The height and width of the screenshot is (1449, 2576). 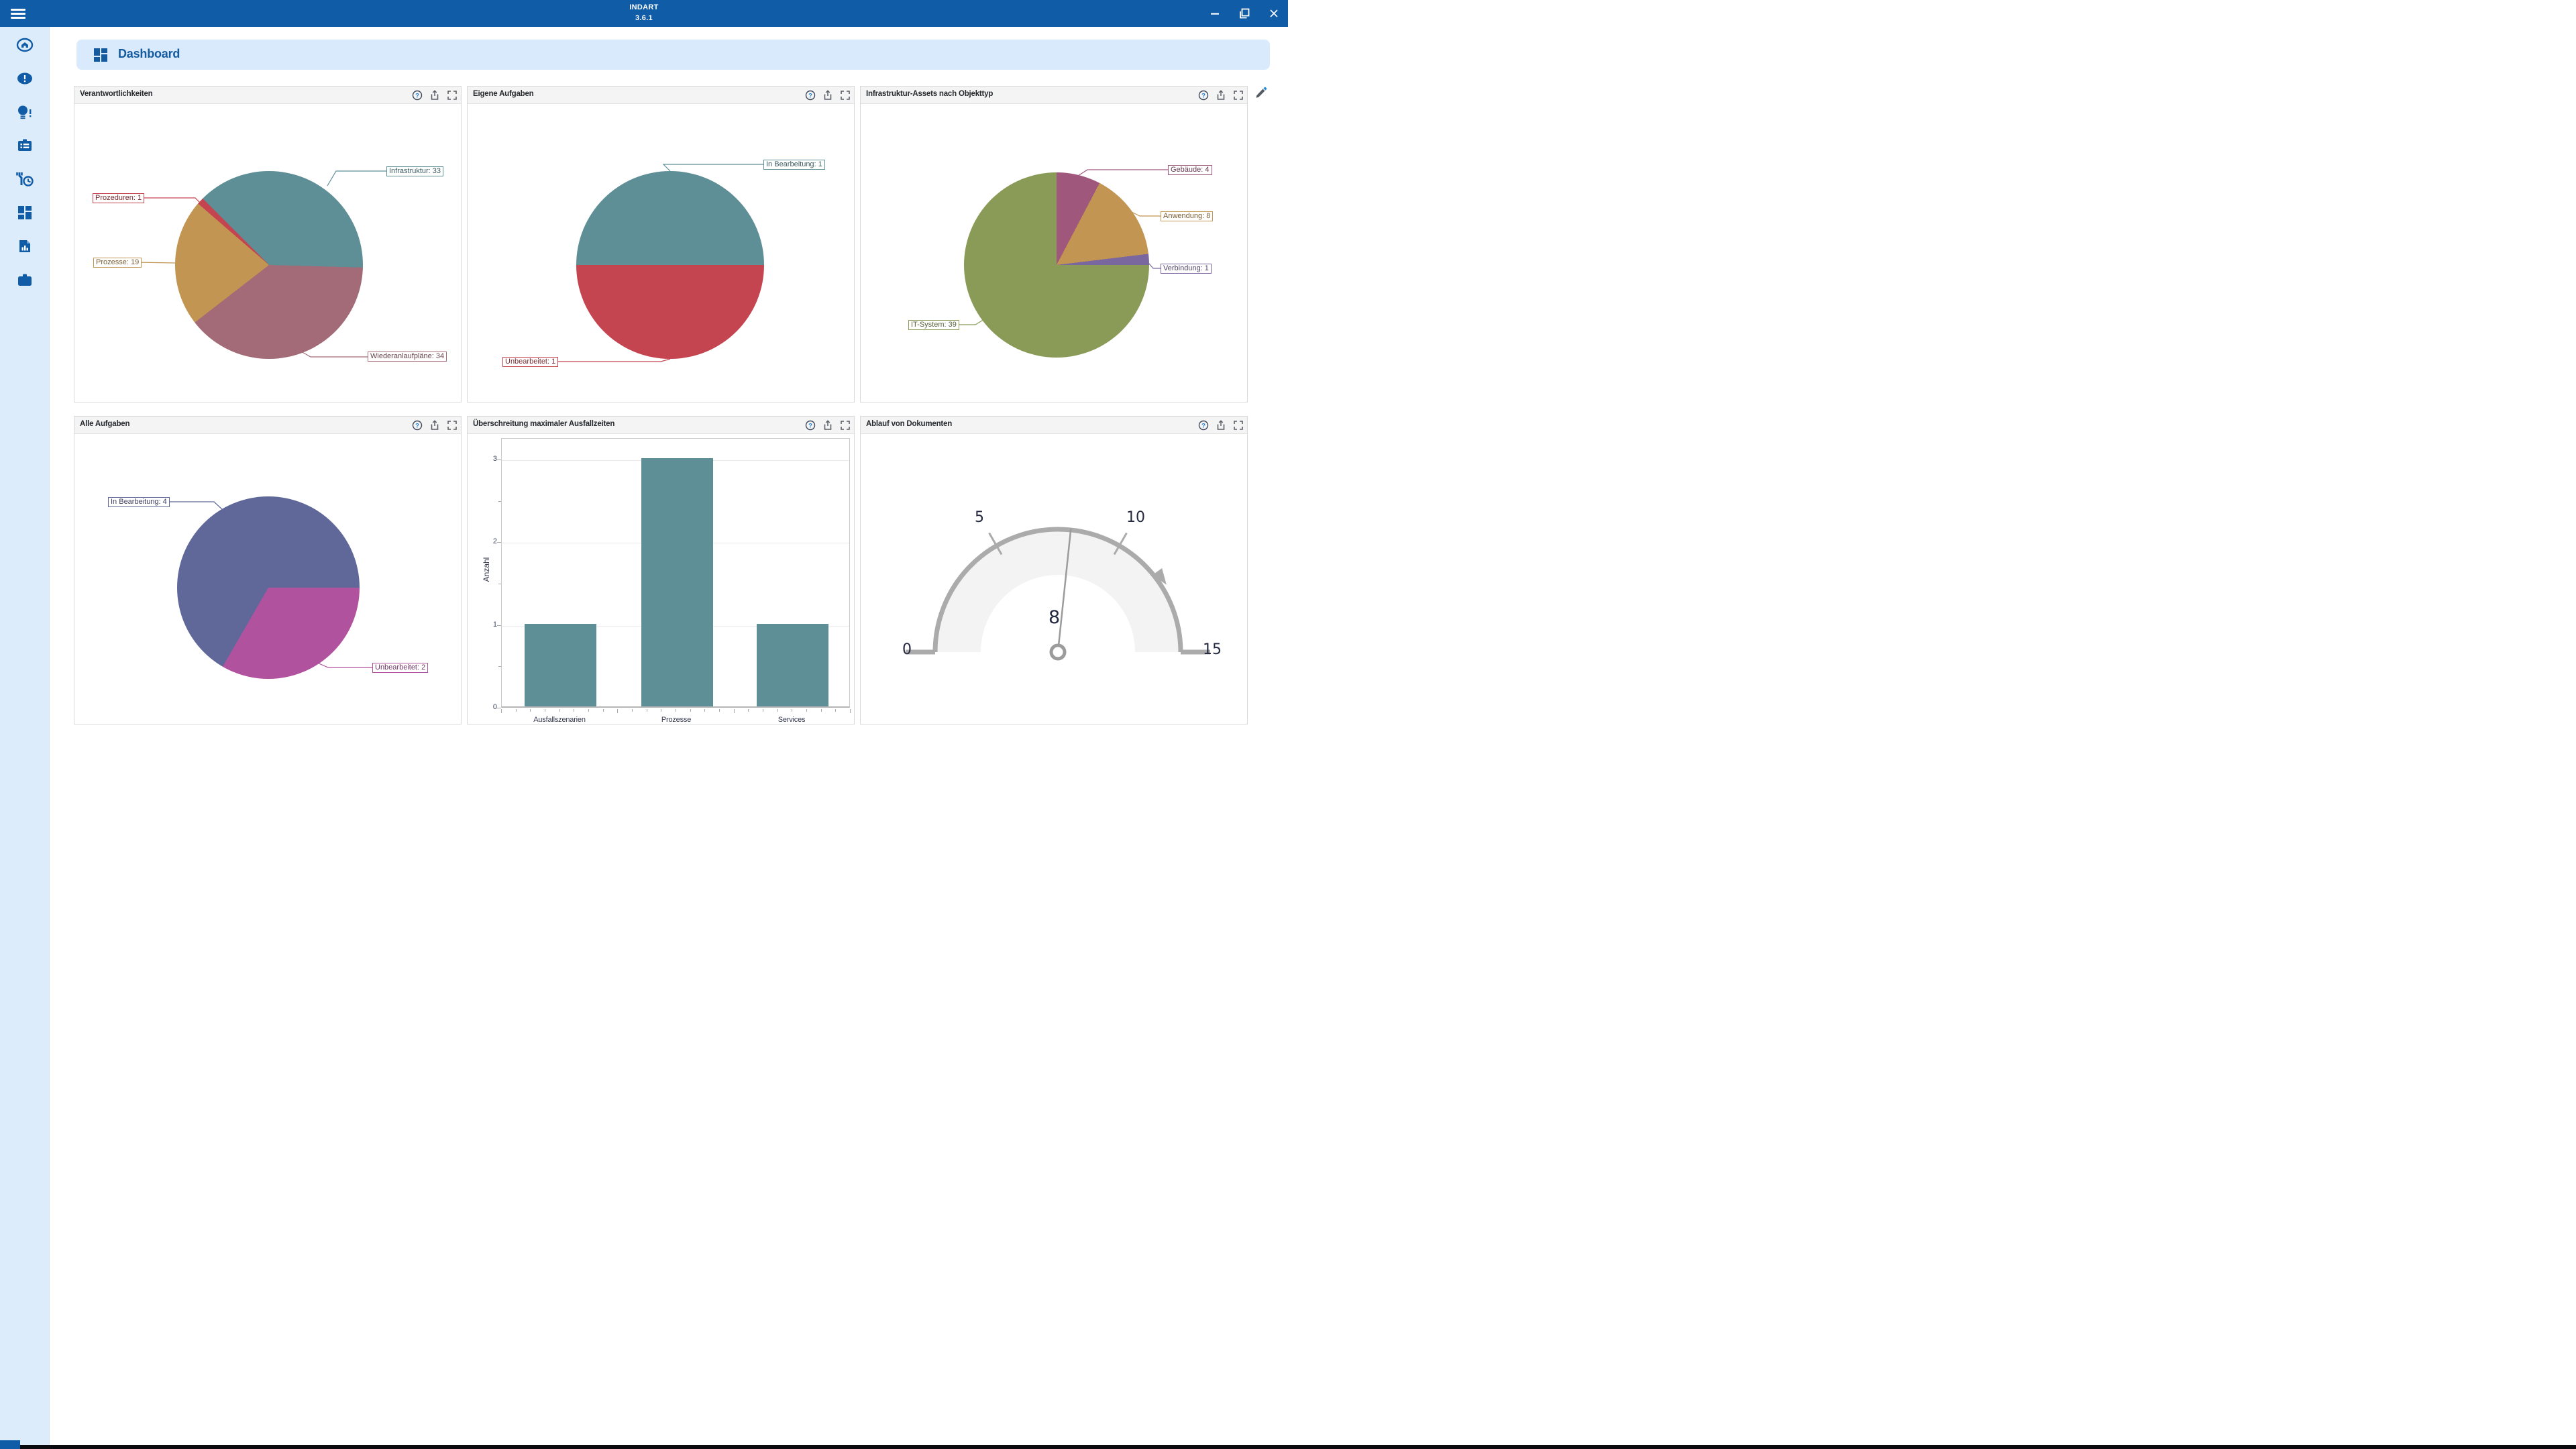 What do you see at coordinates (19, 13) in the screenshot?
I see `menu-hamburger-icon` at bounding box center [19, 13].